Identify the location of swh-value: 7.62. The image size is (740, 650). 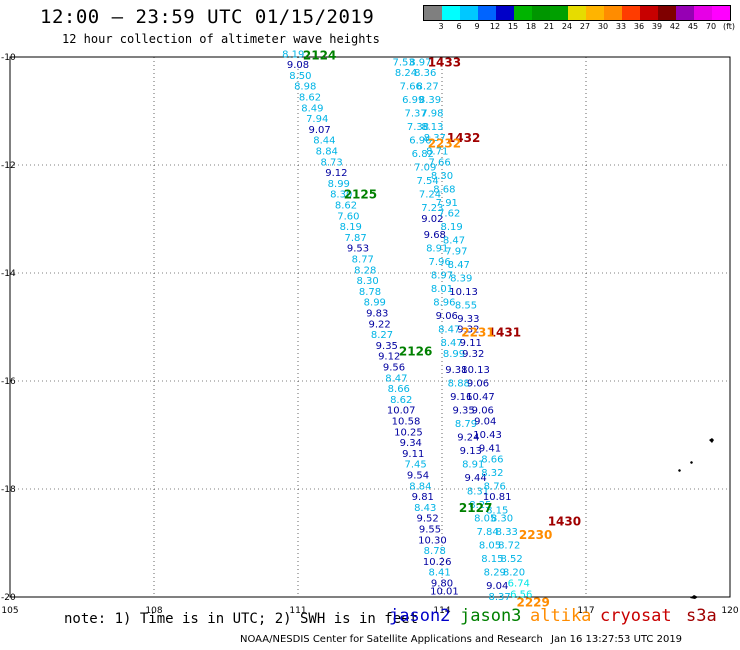
(449, 214).